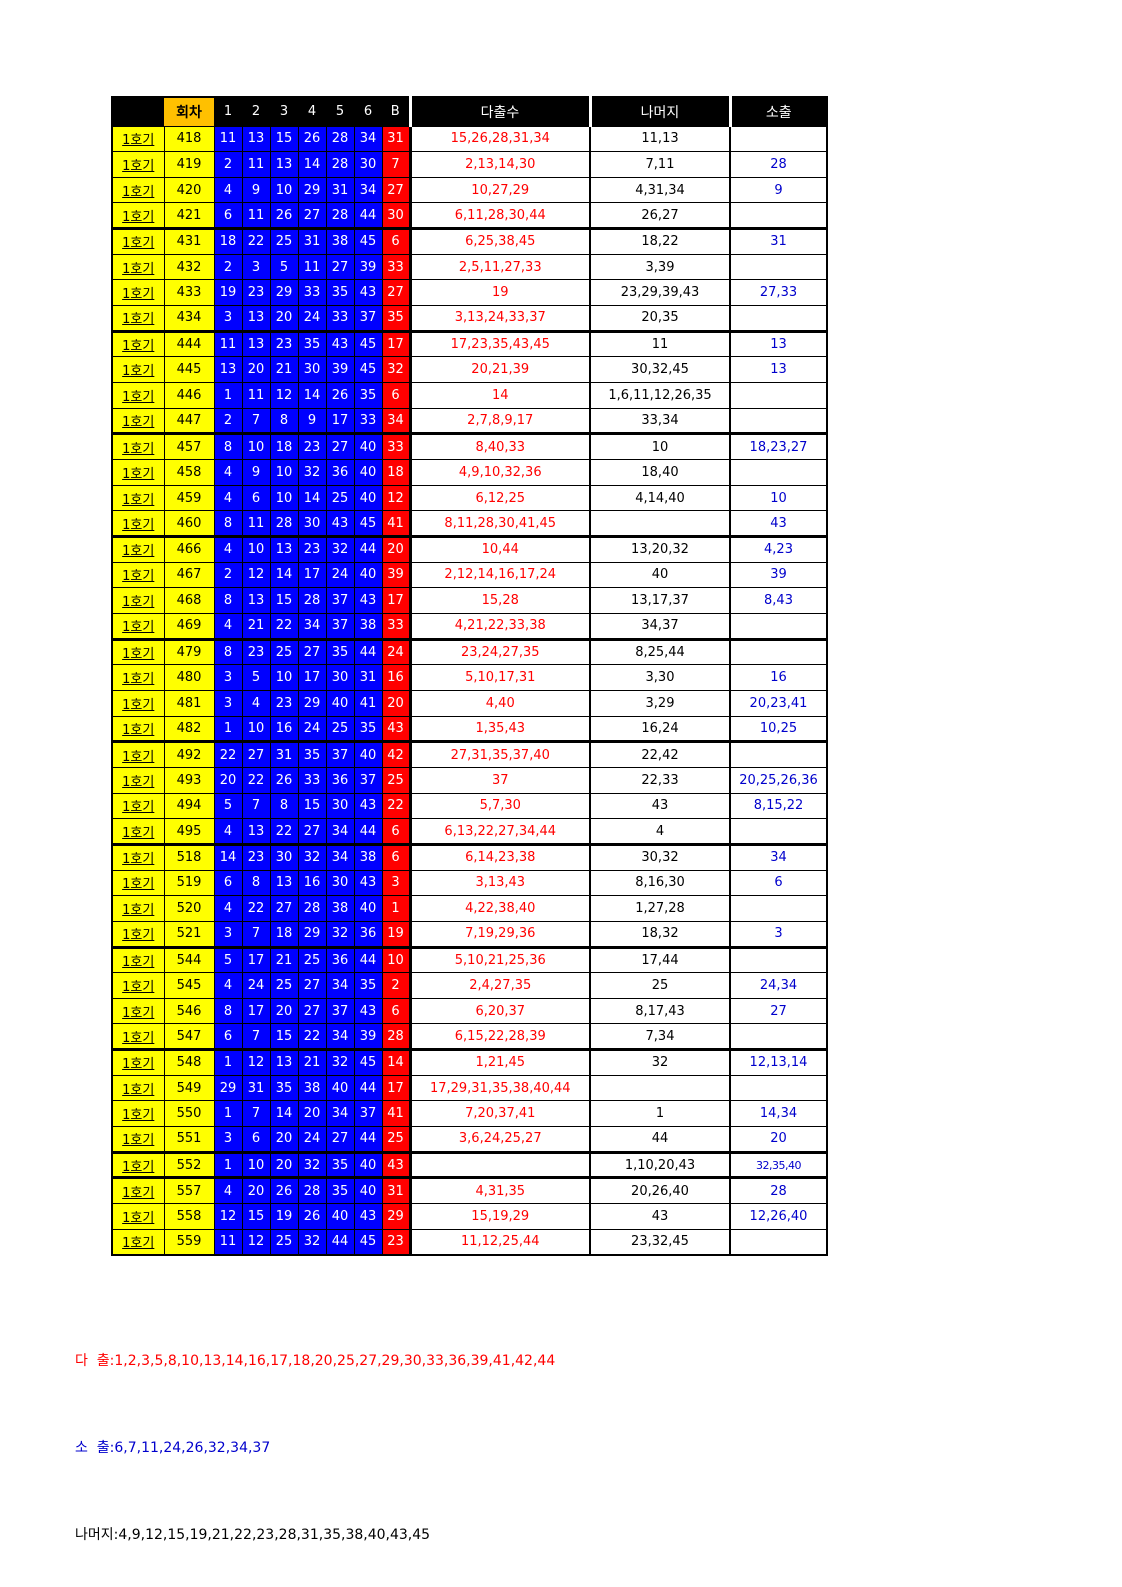 Image resolution: width=1122 pixels, height=1587 pixels. Describe the element at coordinates (660, 831) in the screenshot. I see `cell-nameoji: 4` at that location.